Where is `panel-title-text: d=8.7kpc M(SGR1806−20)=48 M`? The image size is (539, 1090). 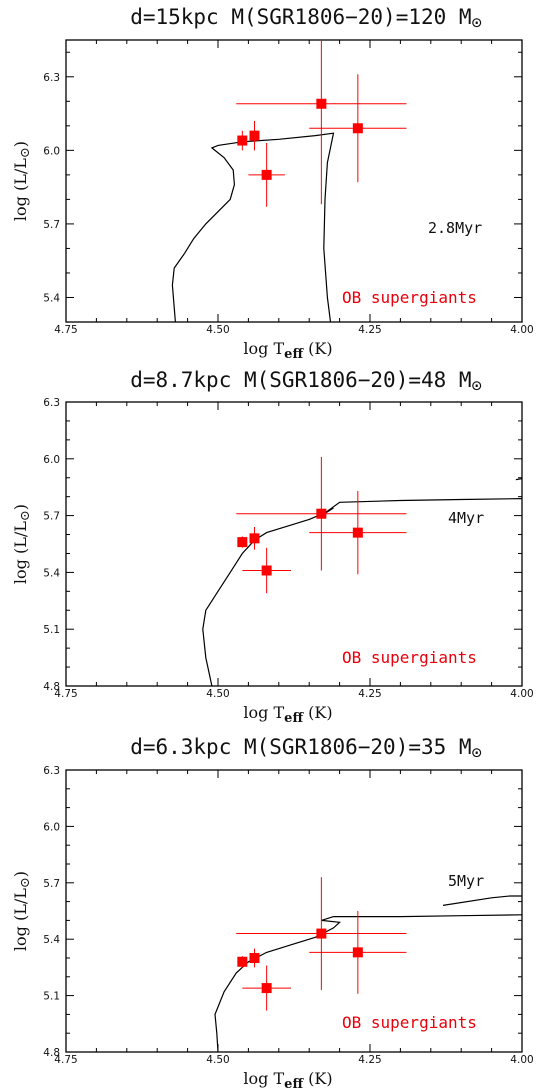 panel-title-text: d=8.7kpc M(SGR1806−20)=48 M is located at coordinates (300, 380).